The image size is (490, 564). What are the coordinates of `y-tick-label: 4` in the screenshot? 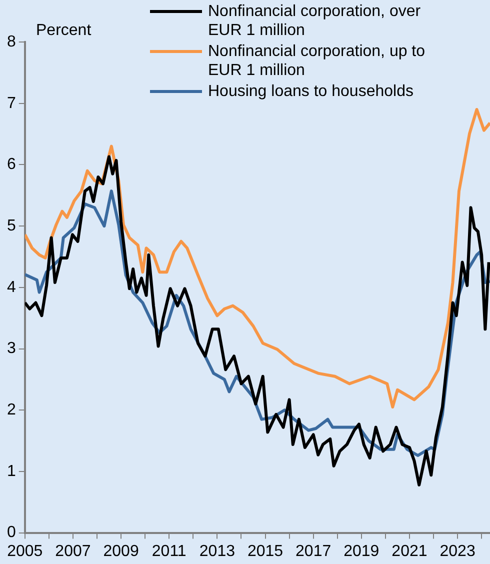 It's located at (11, 287).